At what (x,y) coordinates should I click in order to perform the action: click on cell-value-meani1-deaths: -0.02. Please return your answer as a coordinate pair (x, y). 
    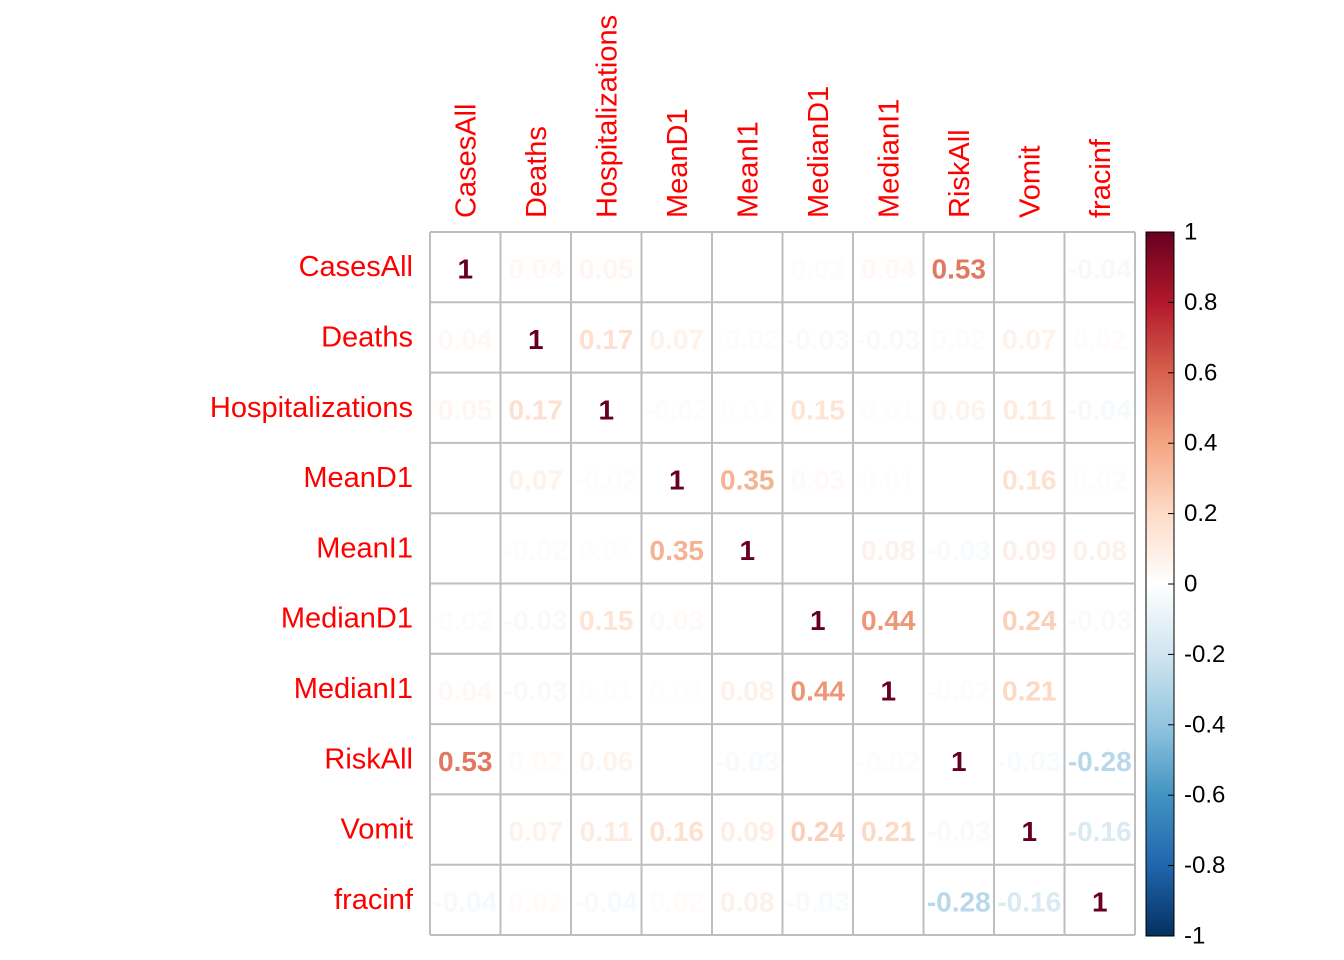
    Looking at the image, I should click on (536, 550).